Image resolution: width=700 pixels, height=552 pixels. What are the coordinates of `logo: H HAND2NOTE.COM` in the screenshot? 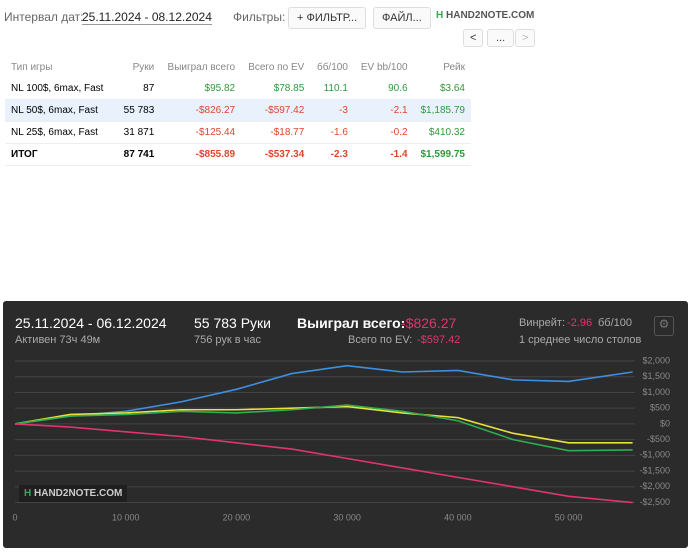 It's located at (485, 15).